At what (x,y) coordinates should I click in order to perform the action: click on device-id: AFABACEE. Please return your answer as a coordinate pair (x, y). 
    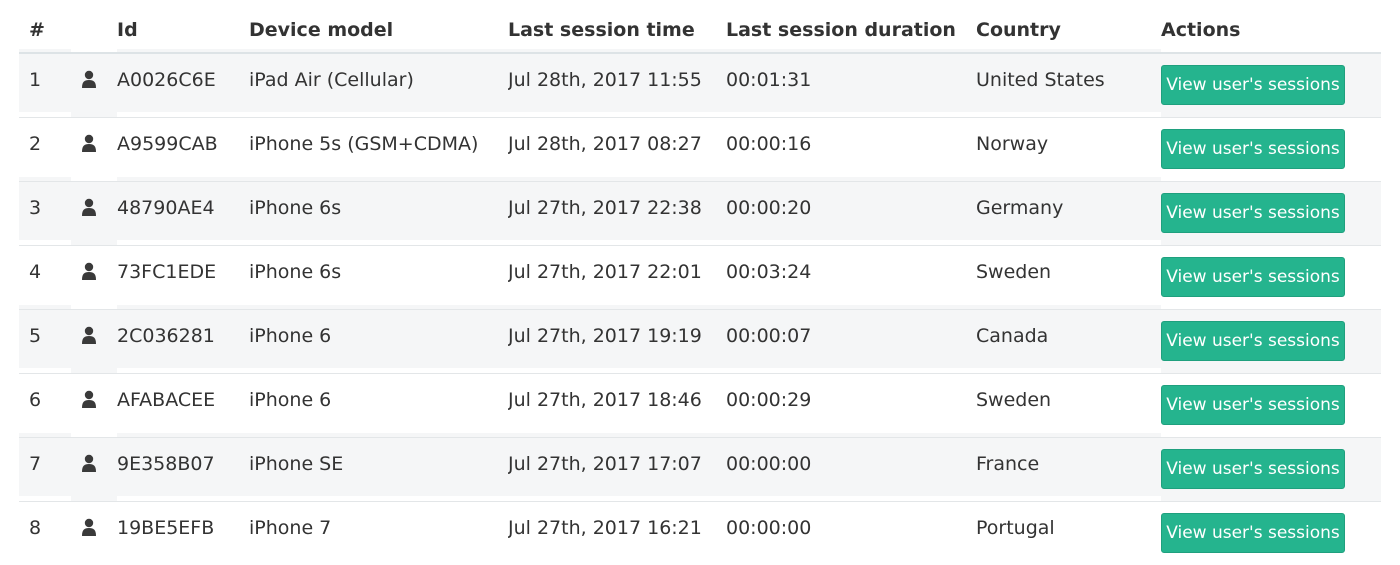
    Looking at the image, I should click on (166, 400).